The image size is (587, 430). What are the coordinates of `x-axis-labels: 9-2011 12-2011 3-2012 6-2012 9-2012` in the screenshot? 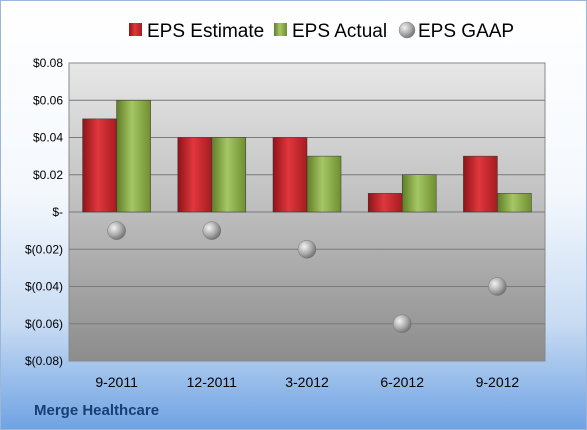 It's located at (307, 382).